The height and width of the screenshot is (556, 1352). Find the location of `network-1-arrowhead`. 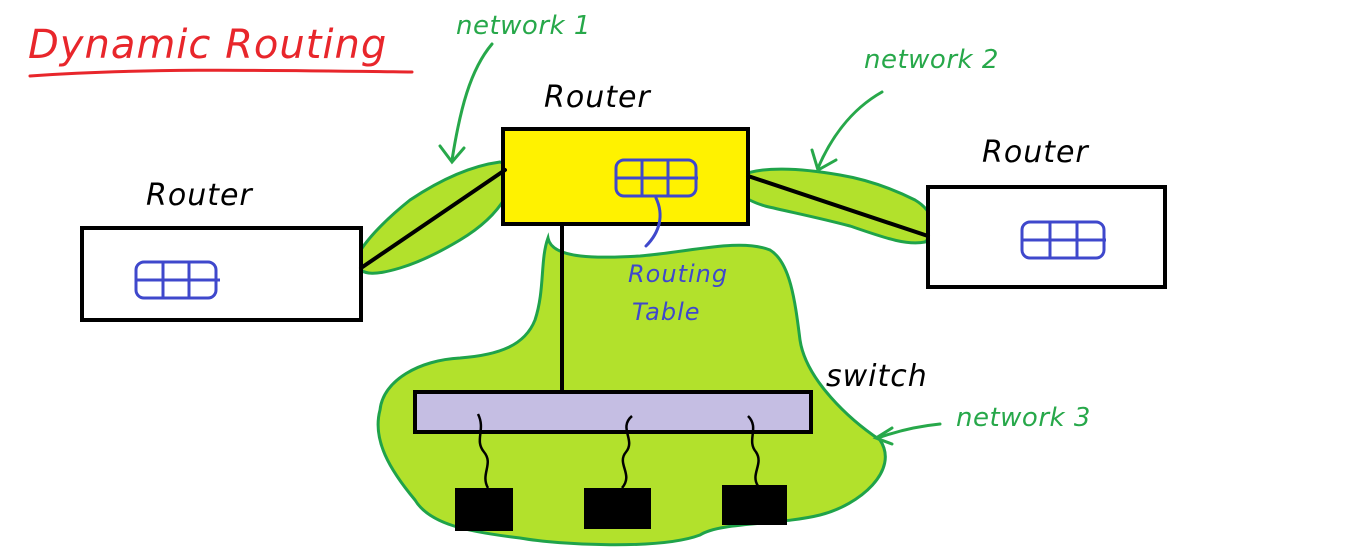

network-1-arrowhead is located at coordinates (452, 154).